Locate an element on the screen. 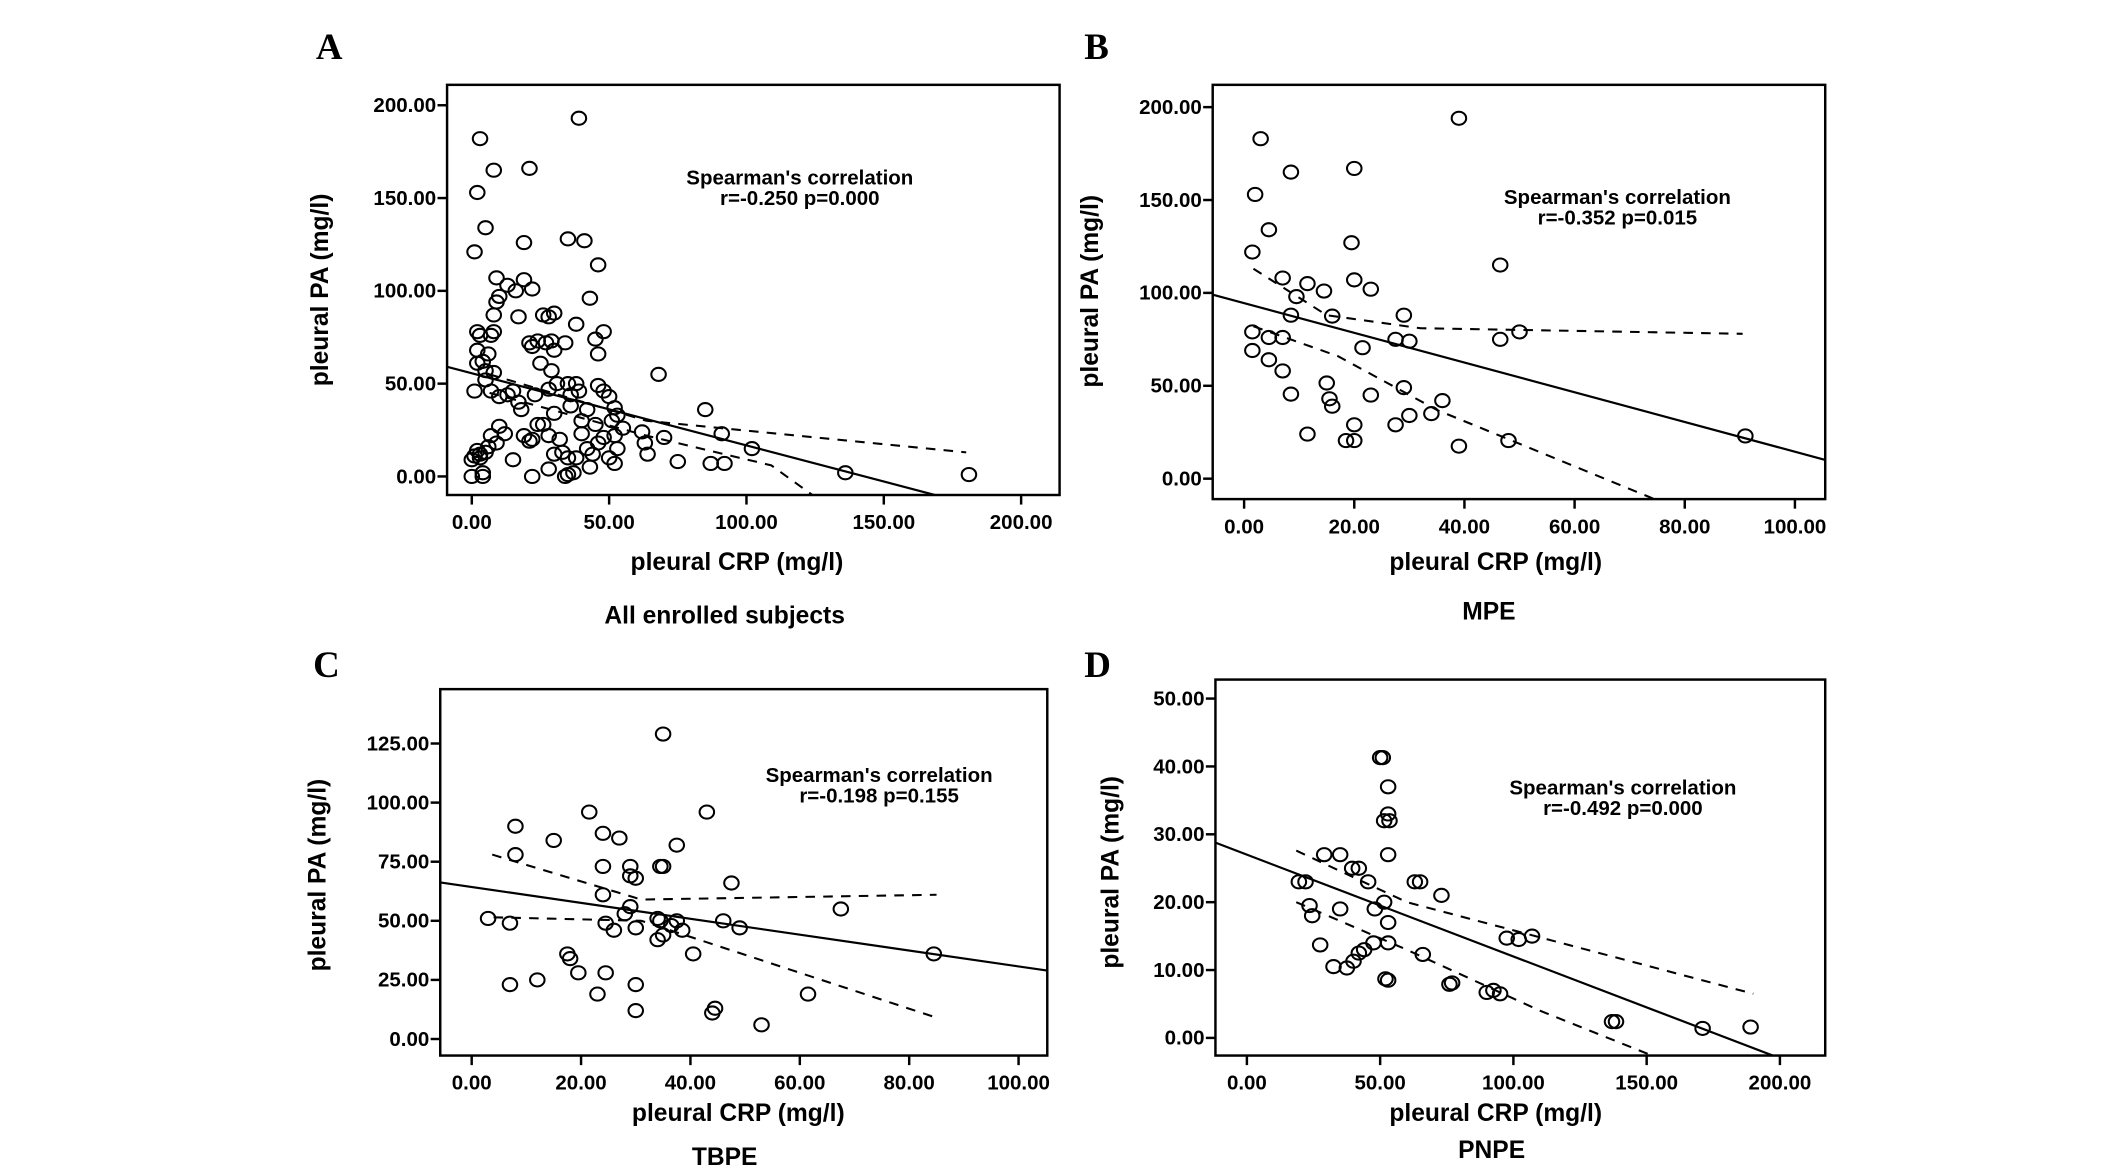 The height and width of the screenshot is (1165, 2126). correlation-title: Spearman's correlation is located at coordinates (1622, 787).